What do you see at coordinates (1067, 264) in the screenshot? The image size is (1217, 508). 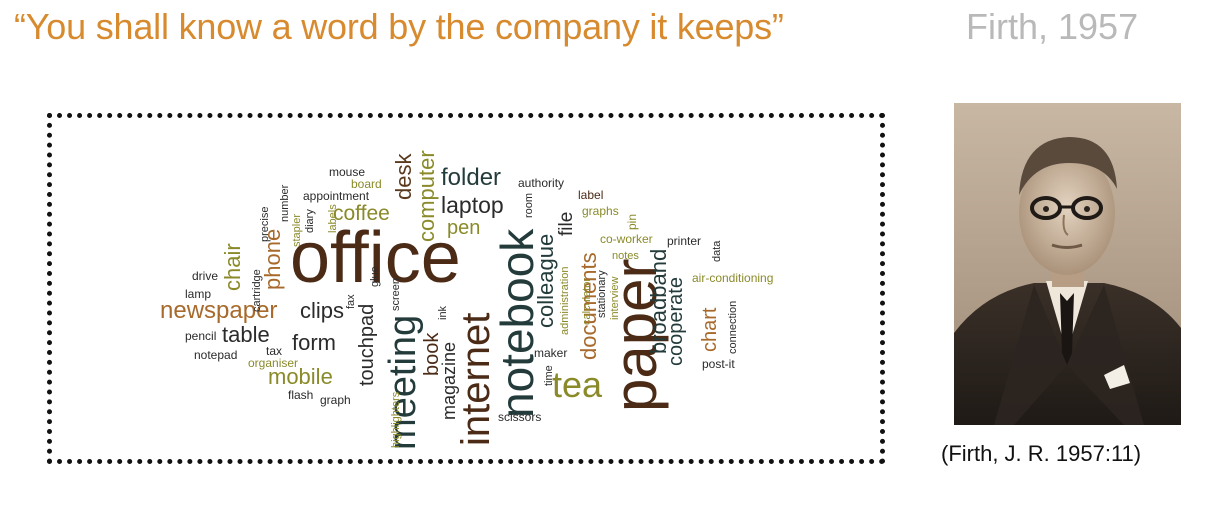 I see `firth-portrait` at bounding box center [1067, 264].